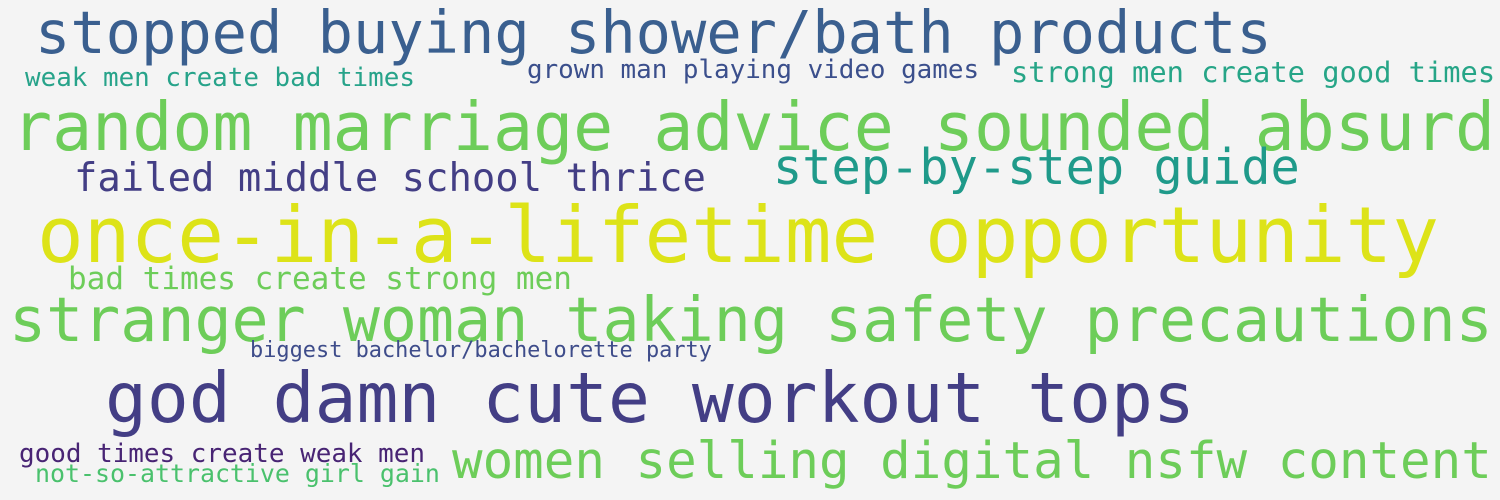  Describe the element at coordinates (972, 460) in the screenshot. I see `word-women-selling-digital-nsfw-content: women selling digital nsfw content` at that location.